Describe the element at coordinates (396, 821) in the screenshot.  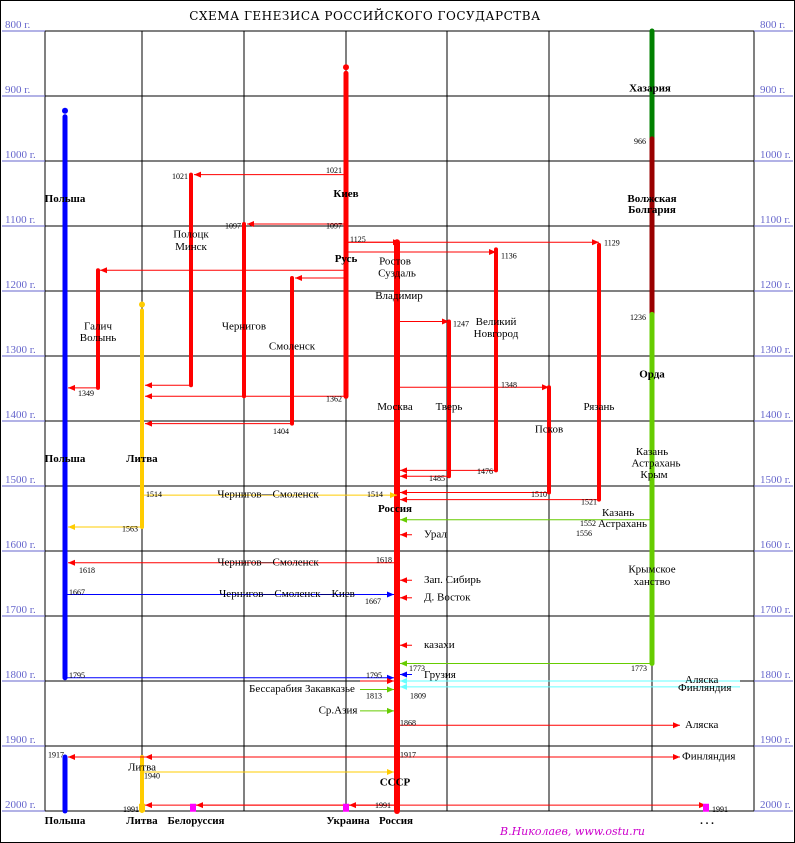
I see `state-label: Россия` at that location.